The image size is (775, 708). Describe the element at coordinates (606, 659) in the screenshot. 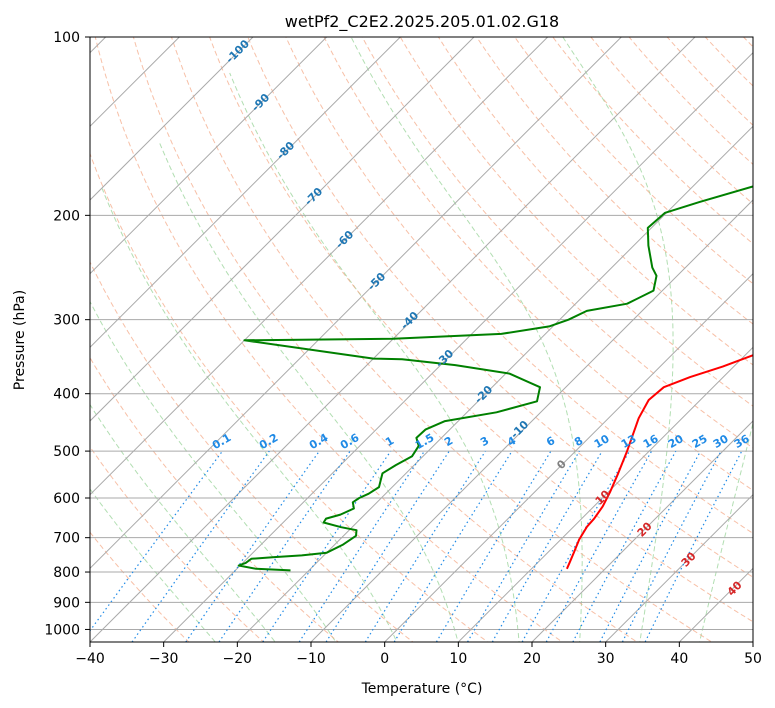

I see `x-tick-label: 30` at that location.